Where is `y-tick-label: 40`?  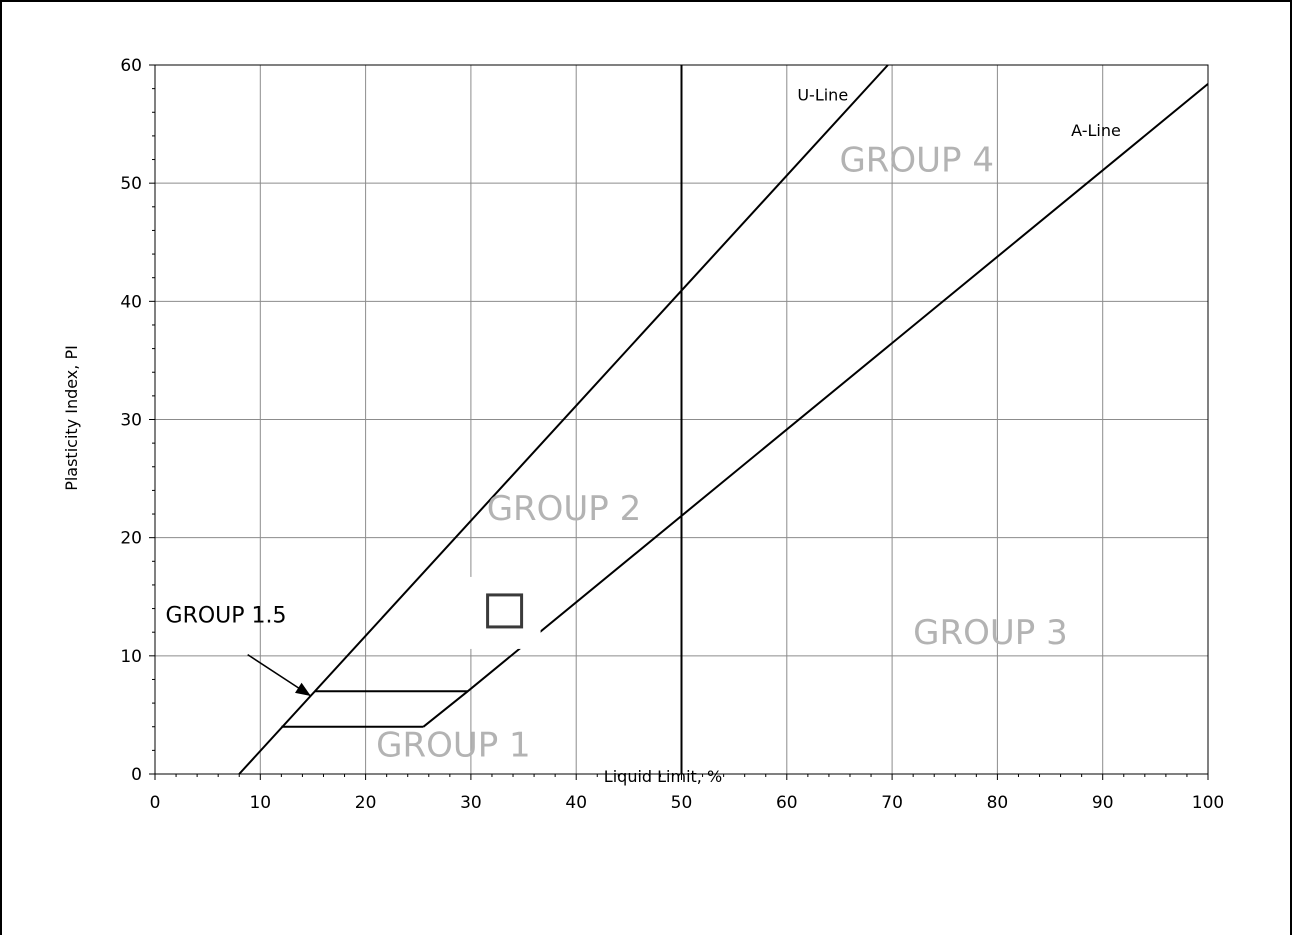 y-tick-label: 40 is located at coordinates (131, 302).